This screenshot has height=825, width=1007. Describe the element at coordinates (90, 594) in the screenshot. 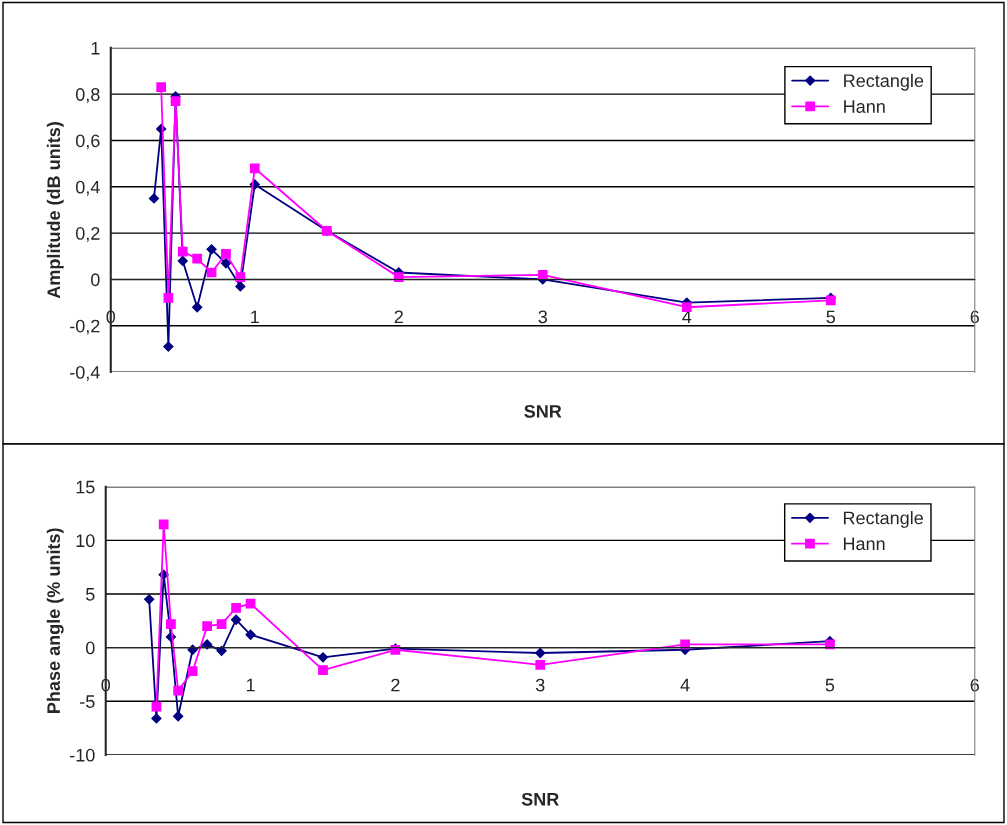

I see `y-tick-label: 5` at that location.